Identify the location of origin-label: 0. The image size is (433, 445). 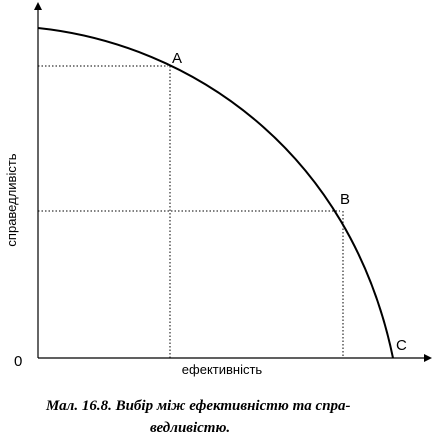
(18, 361).